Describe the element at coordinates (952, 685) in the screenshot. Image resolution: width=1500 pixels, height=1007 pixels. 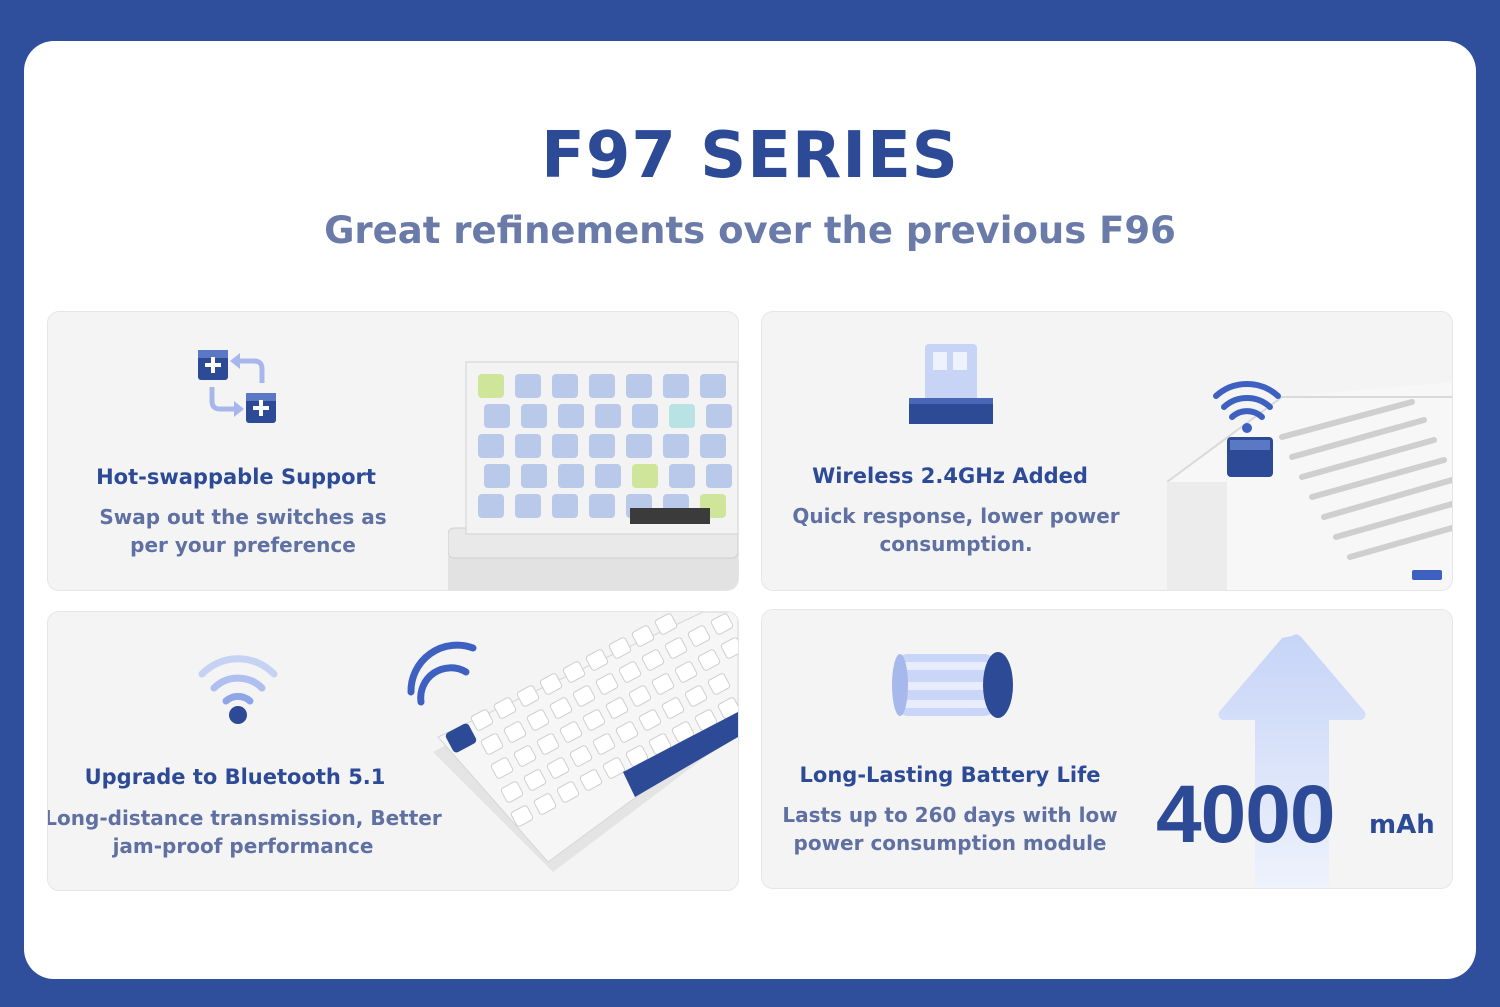
I see `battery-icon` at that location.